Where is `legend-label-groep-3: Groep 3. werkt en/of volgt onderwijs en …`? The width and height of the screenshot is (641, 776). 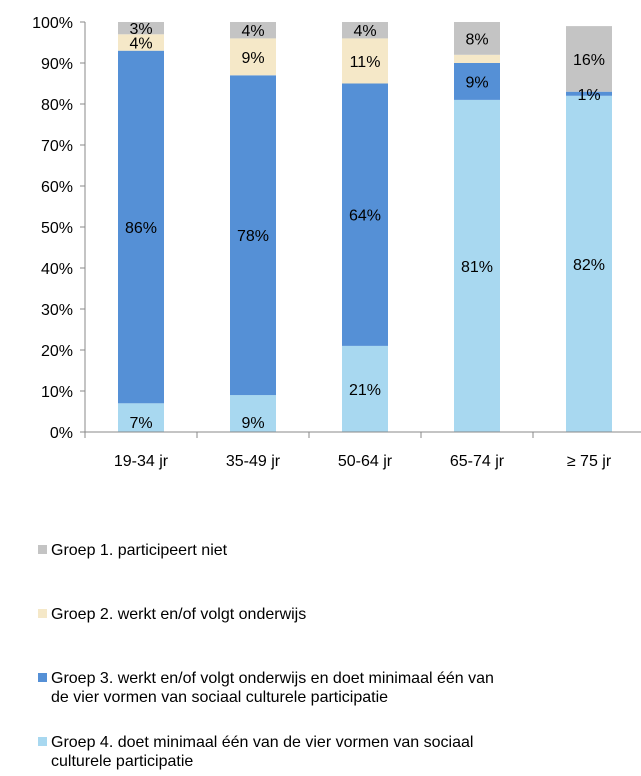
legend-label-groep-3: Groep 3. werkt en/of volgt onderwijs en … is located at coordinates (272, 688).